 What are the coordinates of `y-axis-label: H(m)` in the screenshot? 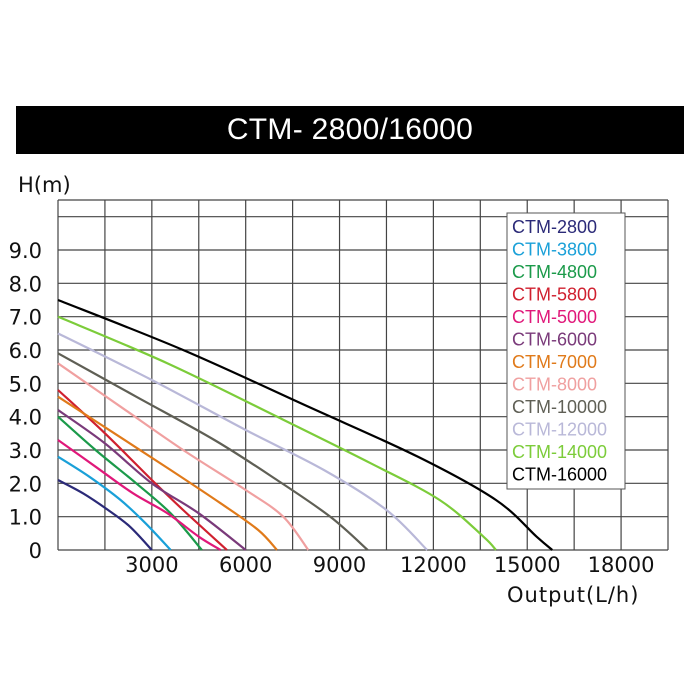 It's located at (44, 185).